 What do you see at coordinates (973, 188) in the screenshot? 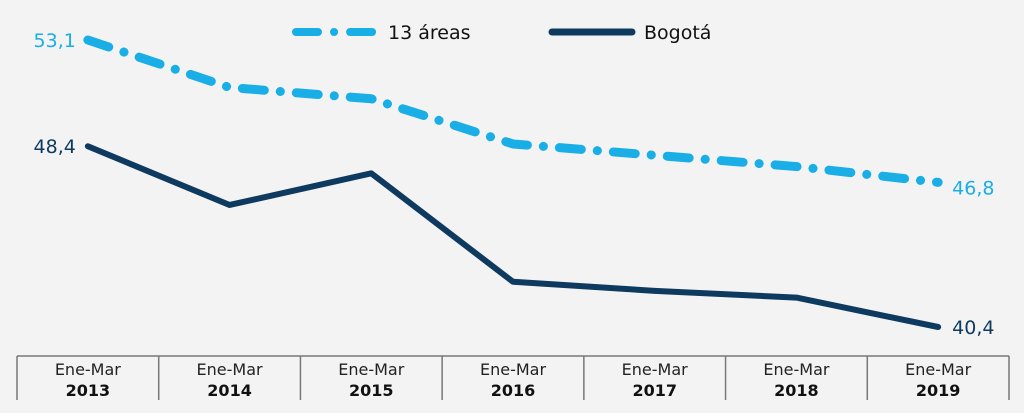
I see `data-label-last: 46,8` at bounding box center [973, 188].